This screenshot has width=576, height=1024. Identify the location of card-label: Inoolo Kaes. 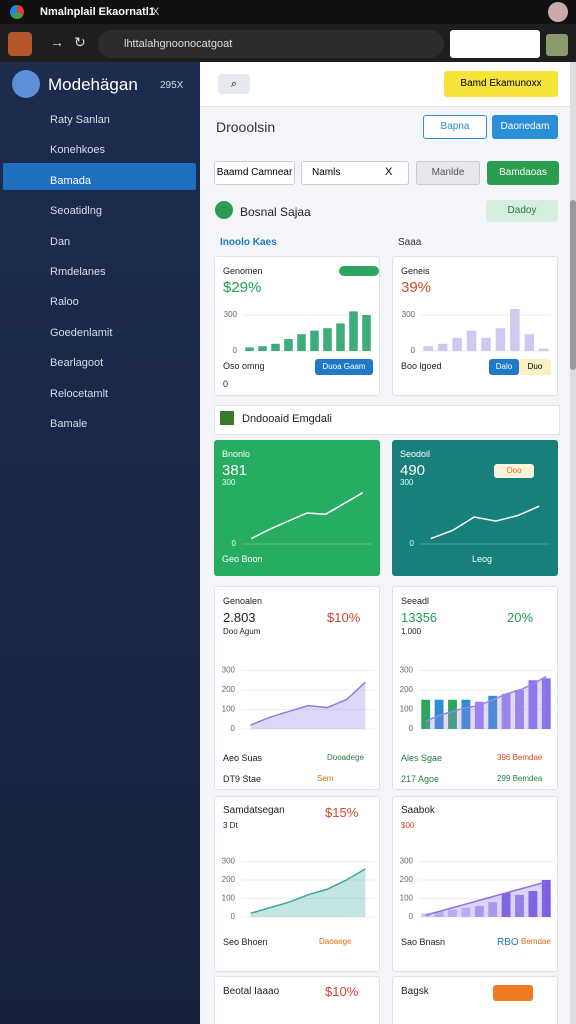
(248, 242).